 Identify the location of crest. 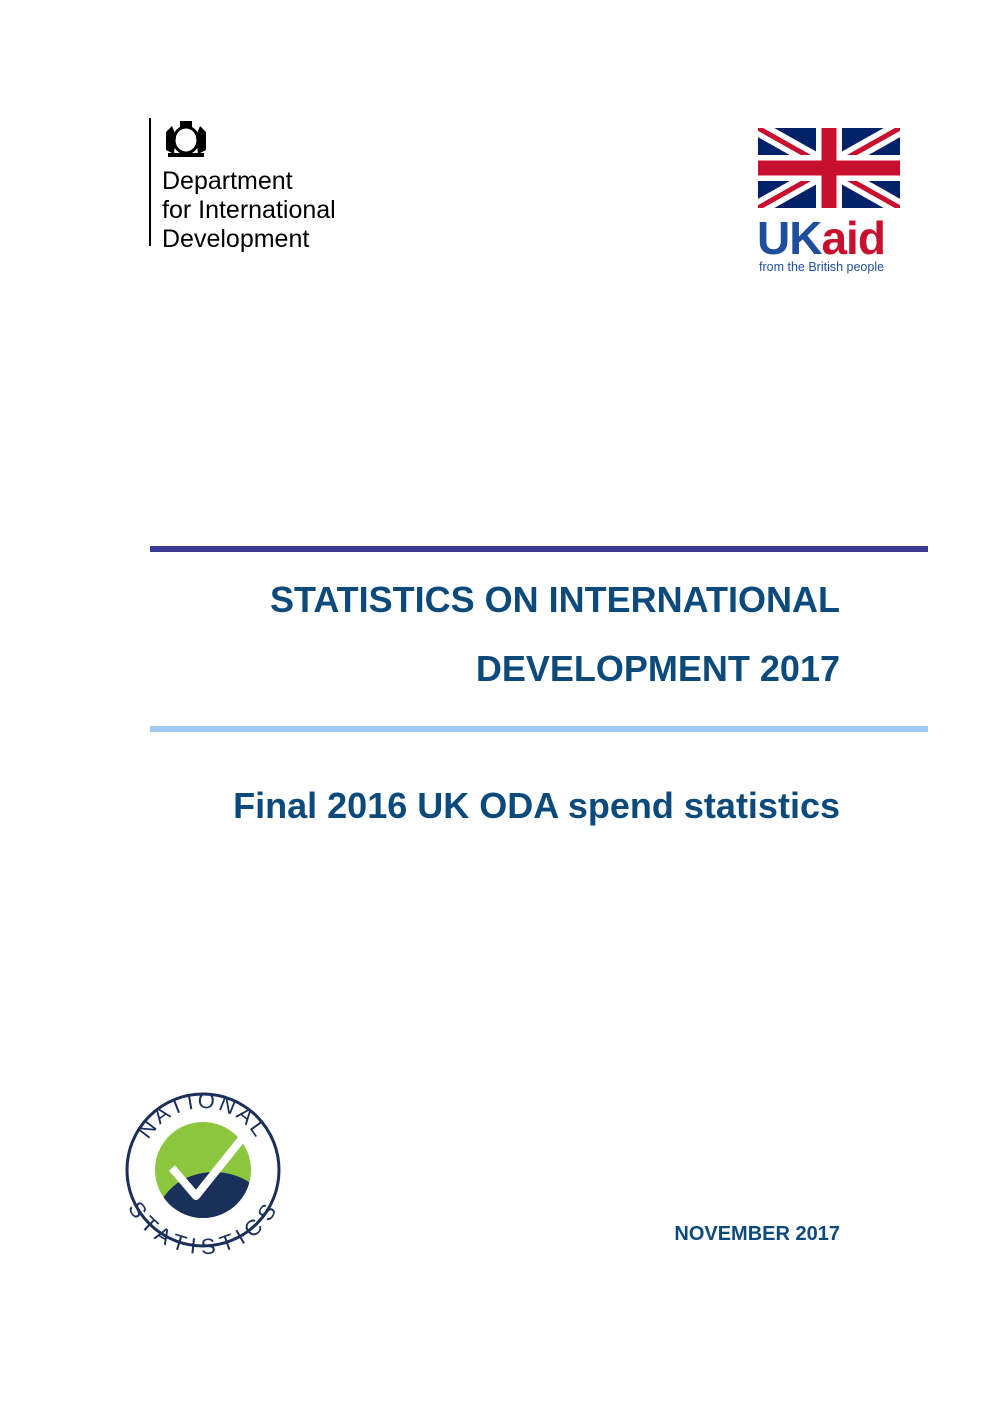
(186, 139).